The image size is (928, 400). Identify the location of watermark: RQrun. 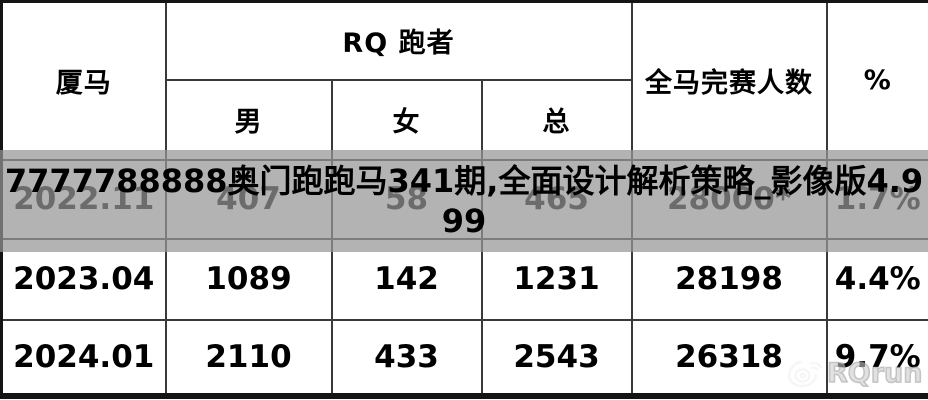
(854, 374).